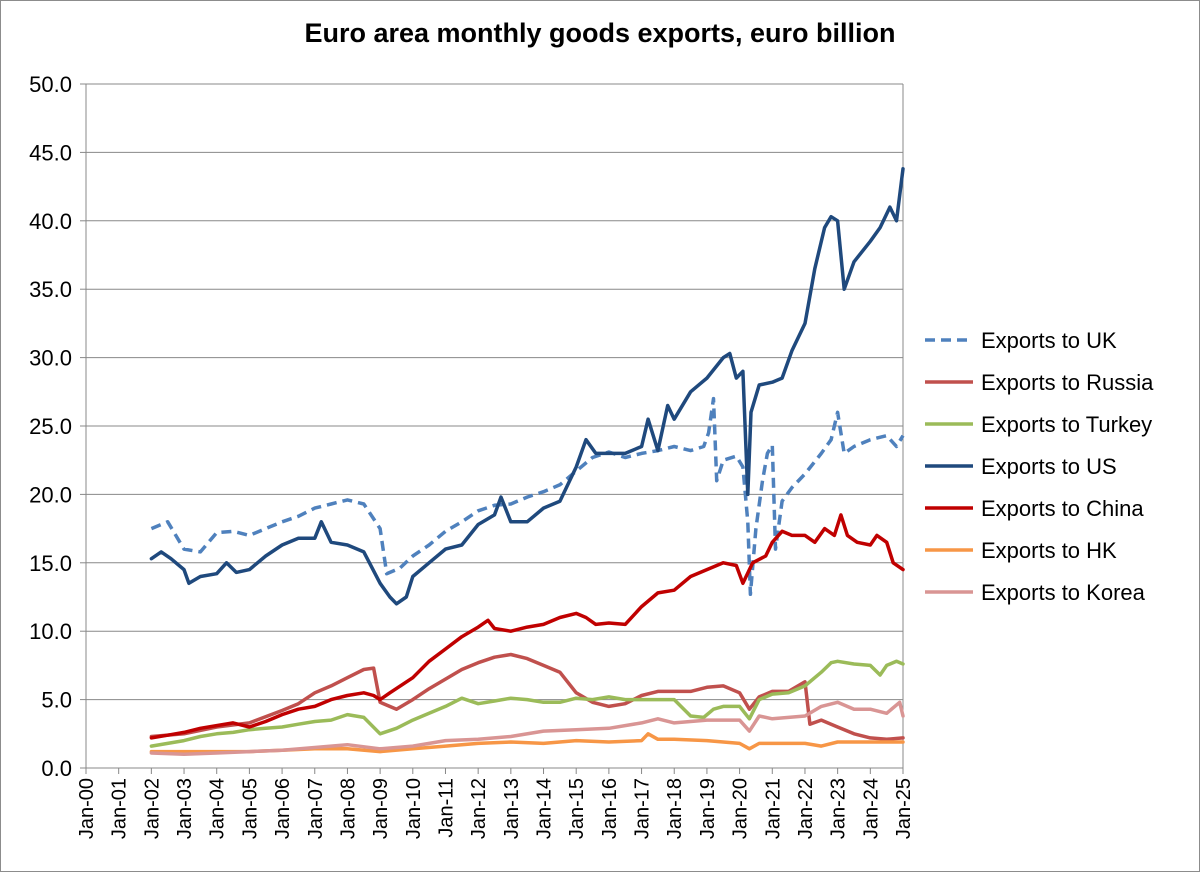 This screenshot has width=1200, height=872. What do you see at coordinates (839, 808) in the screenshot?
I see `x-tick-label: Jan-23` at bounding box center [839, 808].